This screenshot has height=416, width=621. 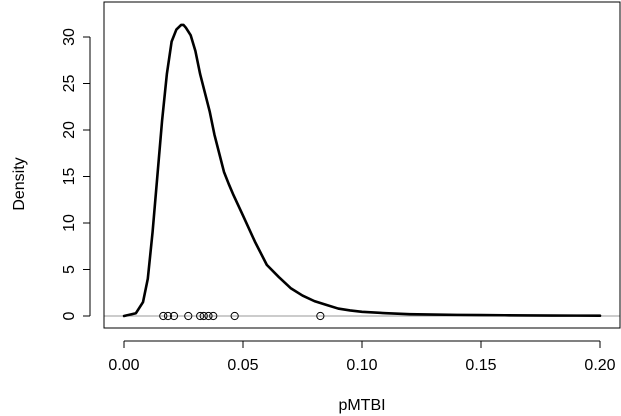 I want to click on x-tick-label-4: 0.20, so click(x=599, y=365).